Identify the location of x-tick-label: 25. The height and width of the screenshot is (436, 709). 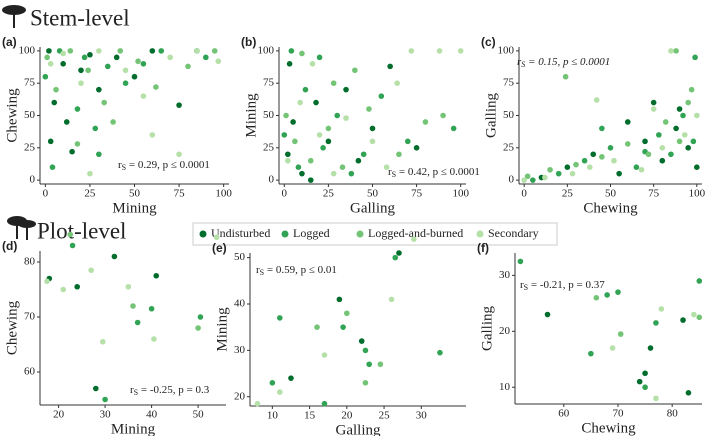
(329, 194).